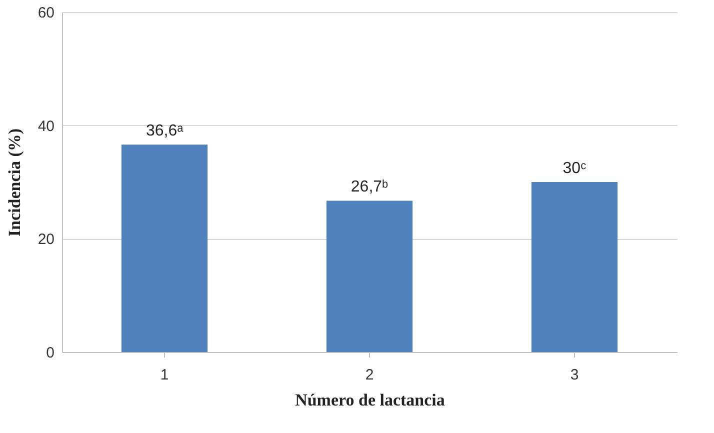 This screenshot has height=433, width=714. I want to click on data-label: 36,6ᵃ, so click(165, 131).